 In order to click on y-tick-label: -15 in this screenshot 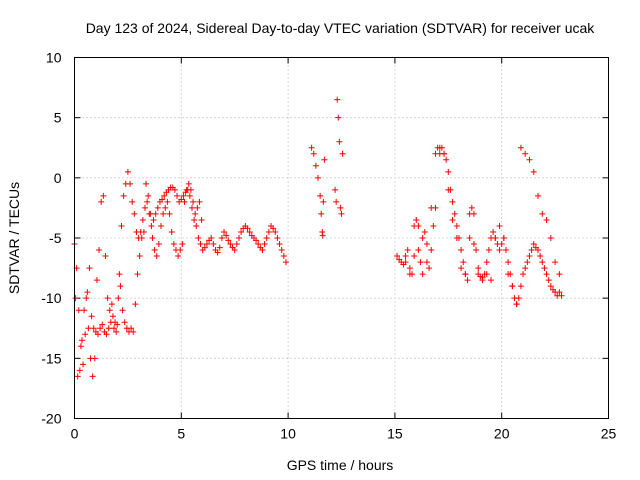, I will do `click(51, 358)`.